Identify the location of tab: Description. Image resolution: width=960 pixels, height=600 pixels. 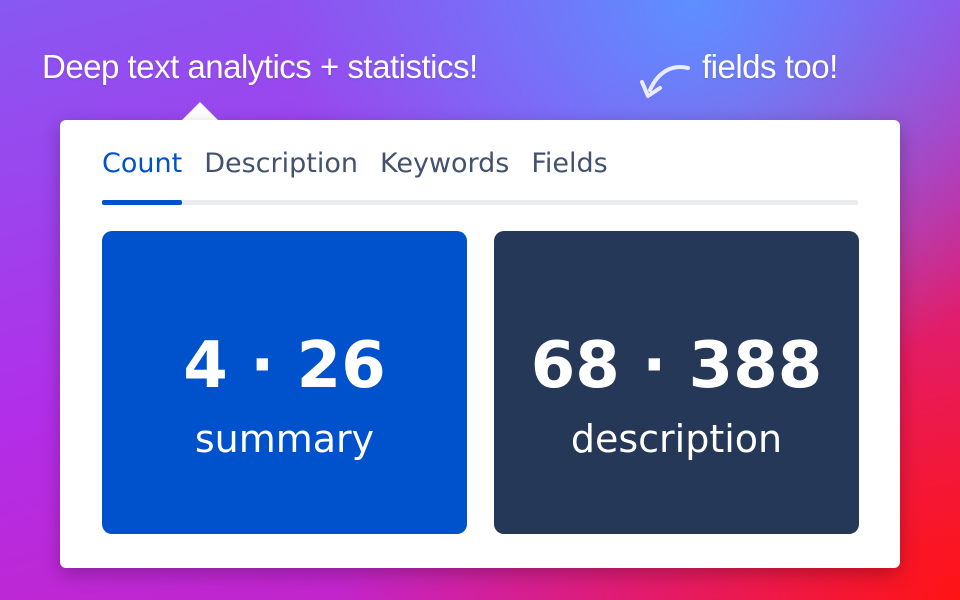
(281, 163).